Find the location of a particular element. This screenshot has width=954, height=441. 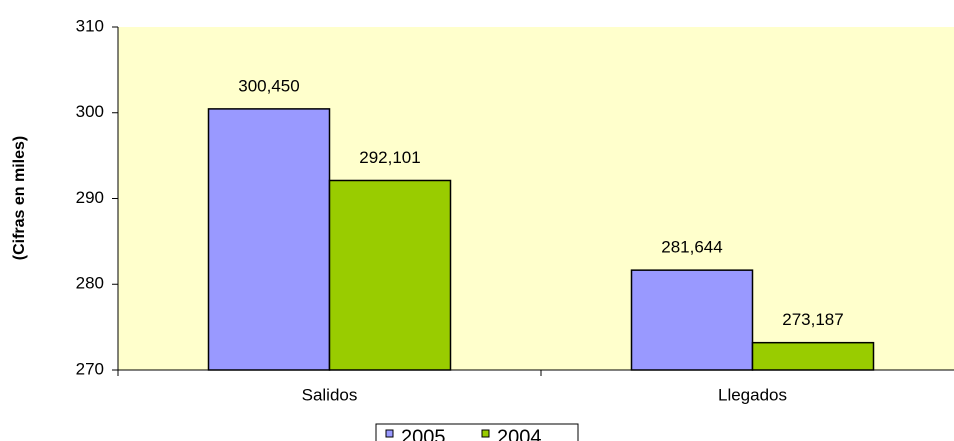

y-tick-label: 280 is located at coordinates (90, 283).